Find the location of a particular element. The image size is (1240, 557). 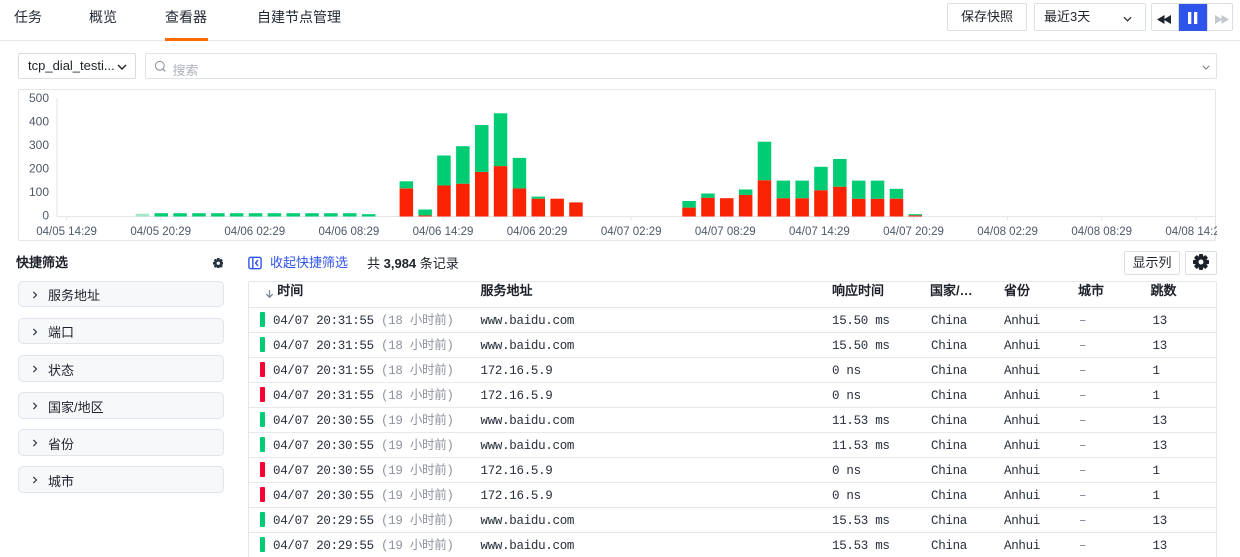

svg-text: 500 is located at coordinates (39, 98).